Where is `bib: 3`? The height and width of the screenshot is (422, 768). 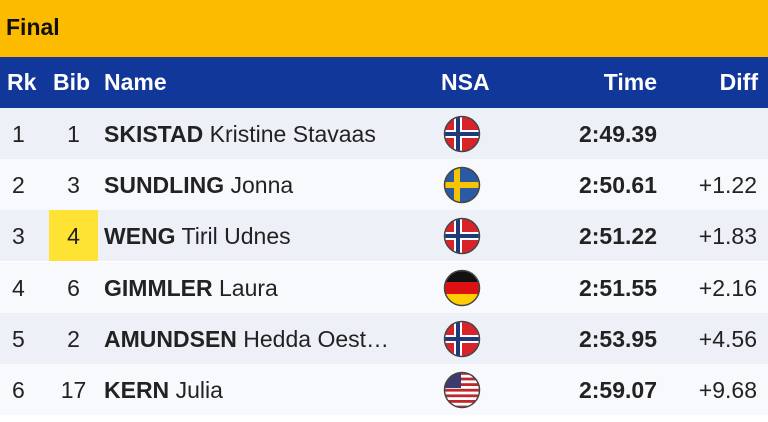 bib: 3 is located at coordinates (73, 185).